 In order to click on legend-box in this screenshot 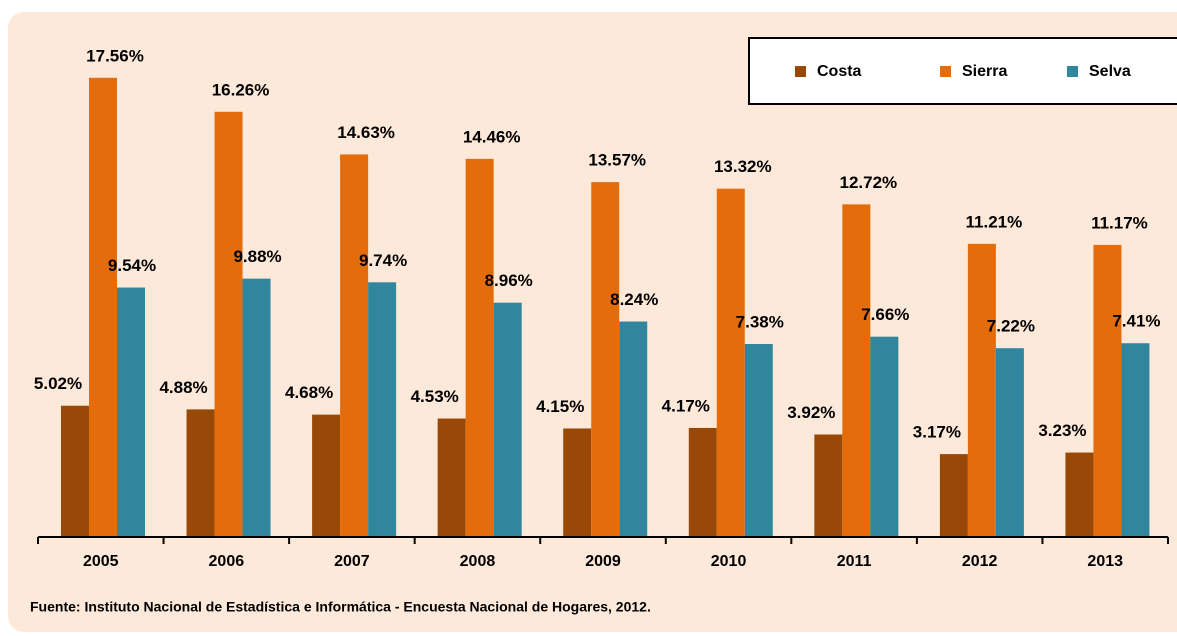, I will do `click(962, 71)`.